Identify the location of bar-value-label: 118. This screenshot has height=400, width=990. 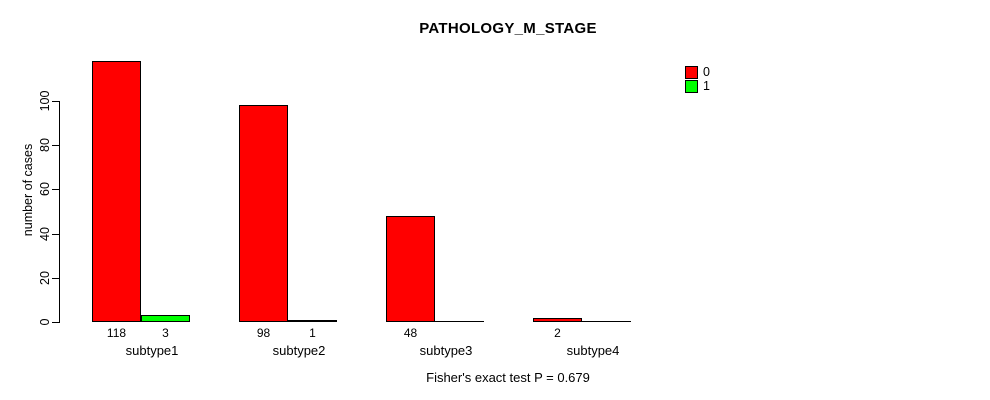
(116, 333).